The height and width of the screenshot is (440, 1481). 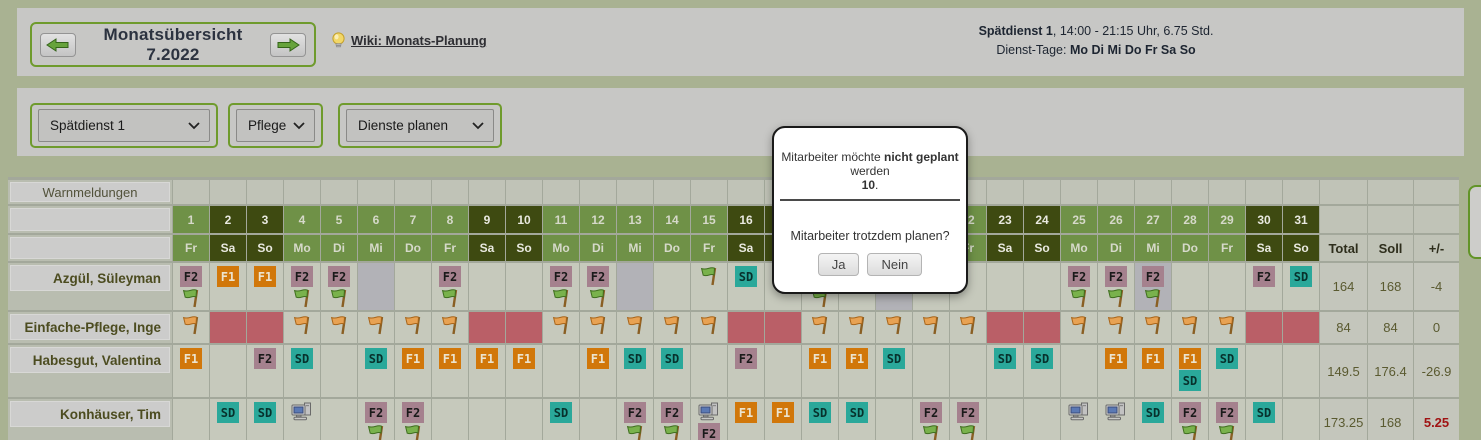 What do you see at coordinates (90, 414) in the screenshot?
I see `employee-name: Konhäuser, Tim` at bounding box center [90, 414].